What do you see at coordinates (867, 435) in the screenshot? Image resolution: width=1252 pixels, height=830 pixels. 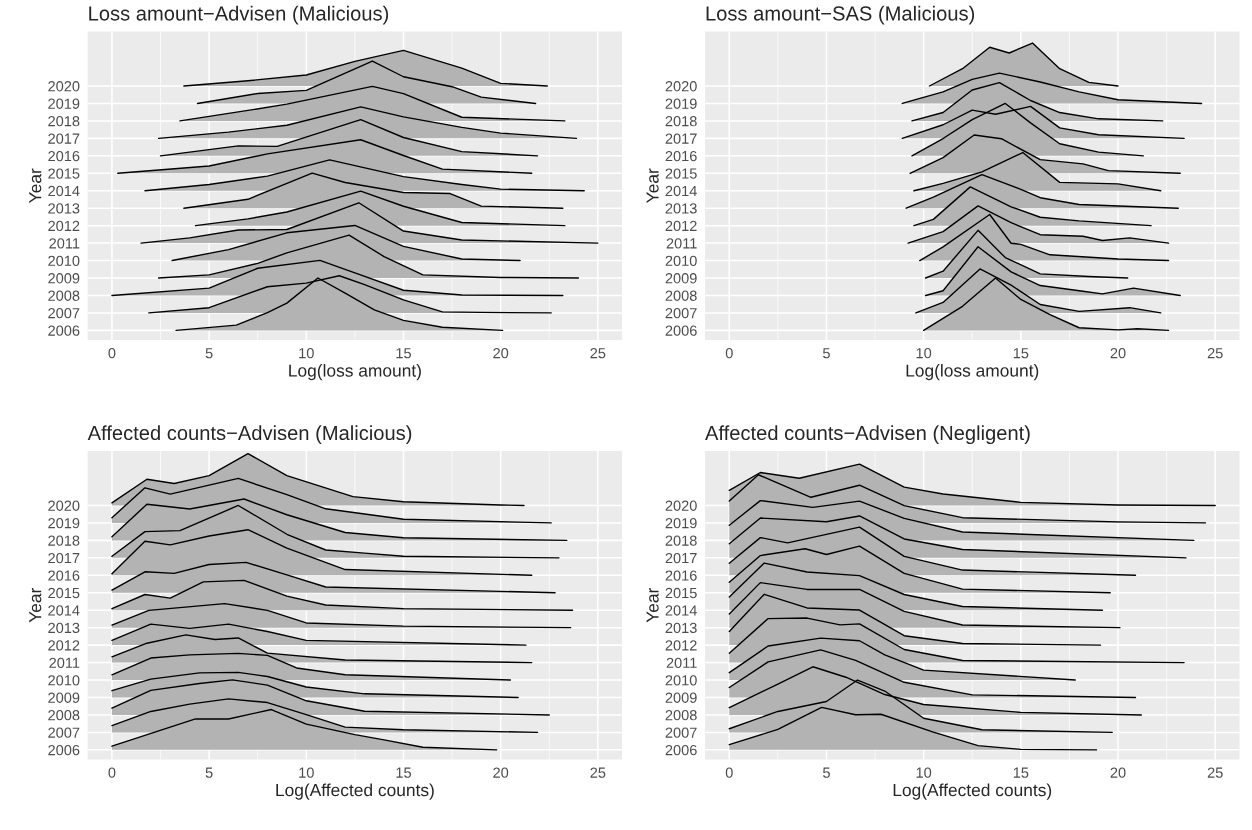 I see `chart-title: Affected counts−Advisen (Negligent)` at bounding box center [867, 435].